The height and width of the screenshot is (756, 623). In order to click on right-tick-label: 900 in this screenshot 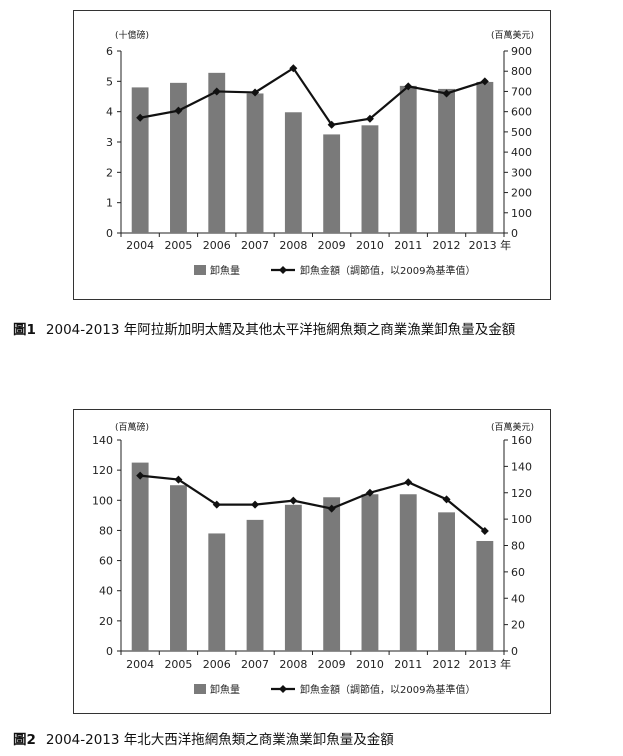, I will do `click(521, 51)`.